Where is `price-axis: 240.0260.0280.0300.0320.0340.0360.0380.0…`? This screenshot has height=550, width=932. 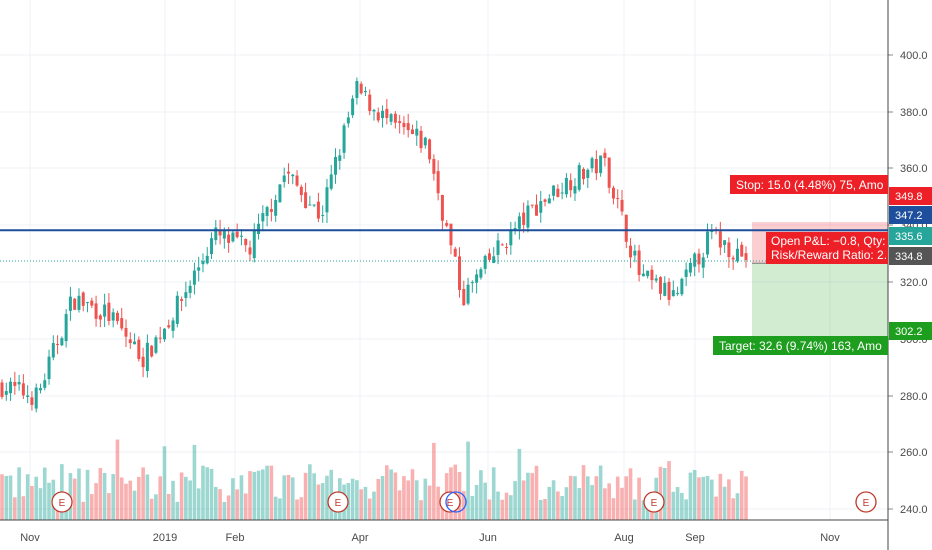
price-axis: 240.0260.0280.0300.0320.0340.0360.0380.0… is located at coordinates (907, 275).